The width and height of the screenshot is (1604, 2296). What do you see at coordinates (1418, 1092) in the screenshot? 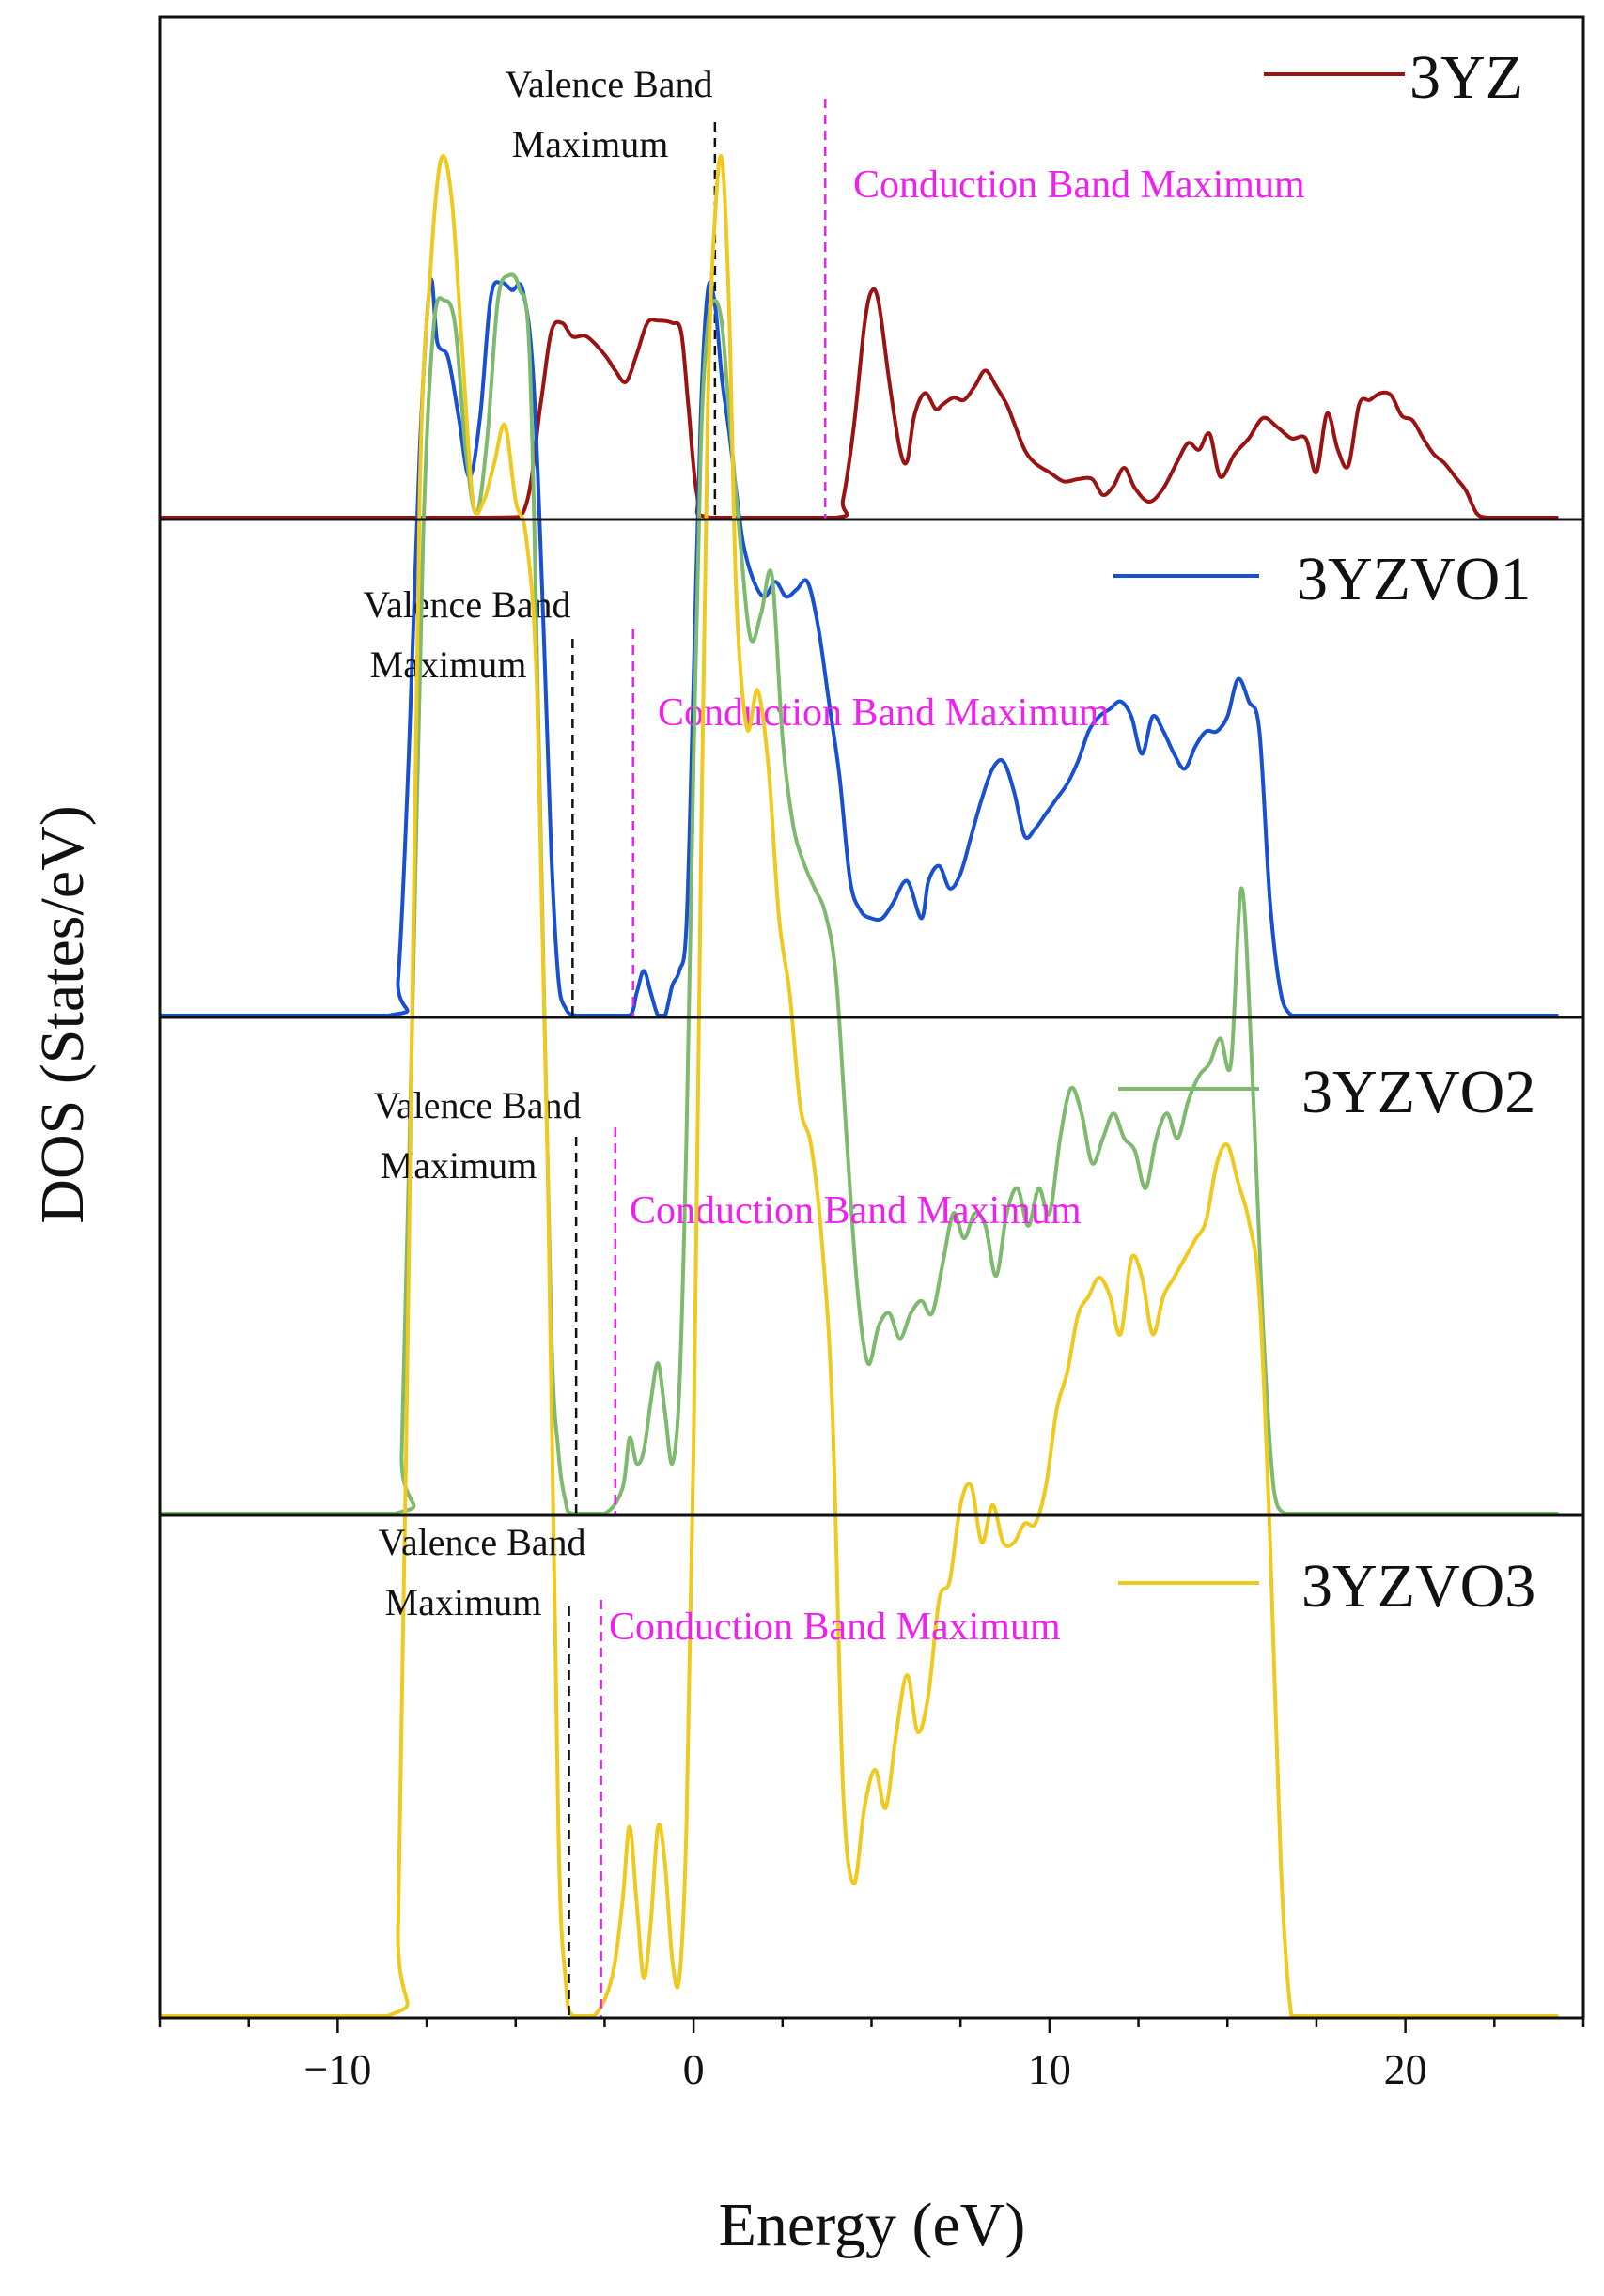
I see `legend-label: 3YZVO2` at bounding box center [1418, 1092].